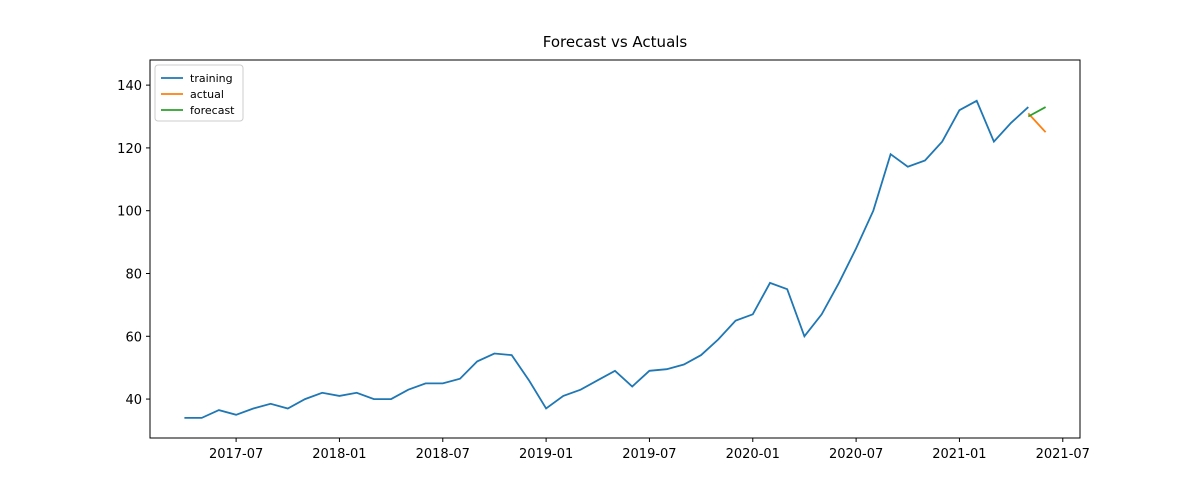  Describe the element at coordinates (133, 400) in the screenshot. I see `y-tick-label: 40` at that location.